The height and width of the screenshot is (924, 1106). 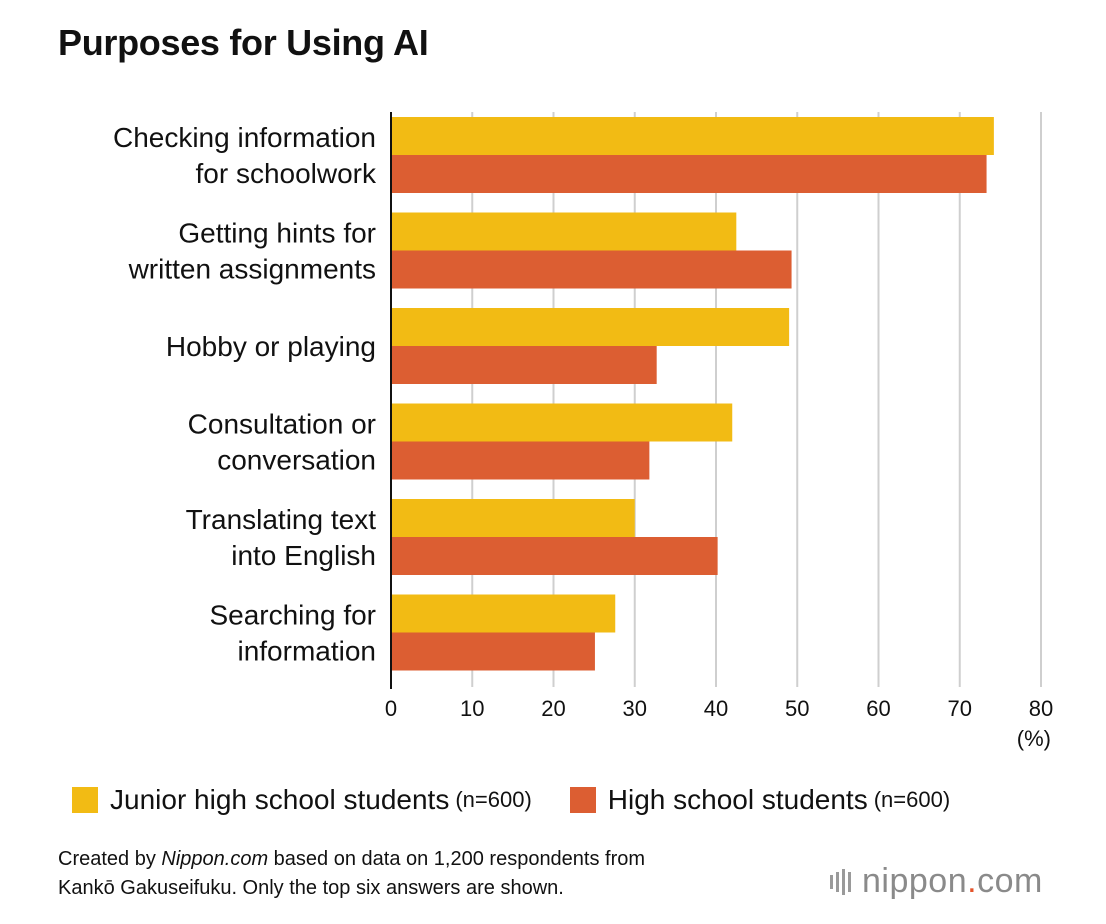 What do you see at coordinates (292, 633) in the screenshot?
I see `category-label-5: Searching for information` at bounding box center [292, 633].